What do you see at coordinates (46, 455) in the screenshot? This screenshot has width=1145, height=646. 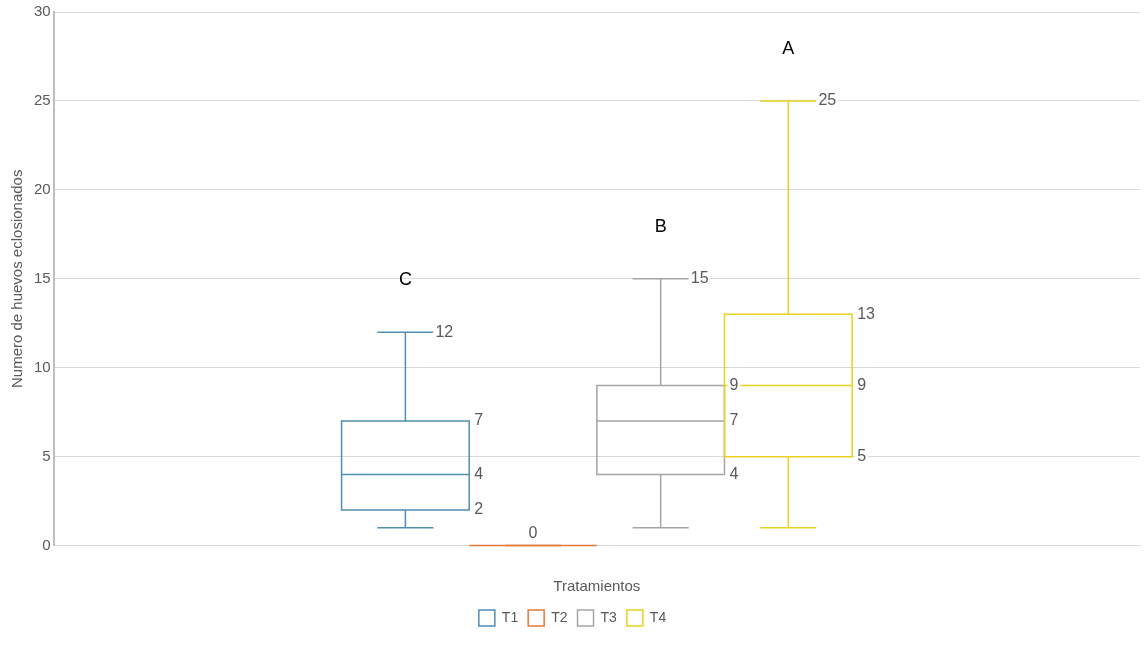 I see `y-tick-label: 5` at bounding box center [46, 455].